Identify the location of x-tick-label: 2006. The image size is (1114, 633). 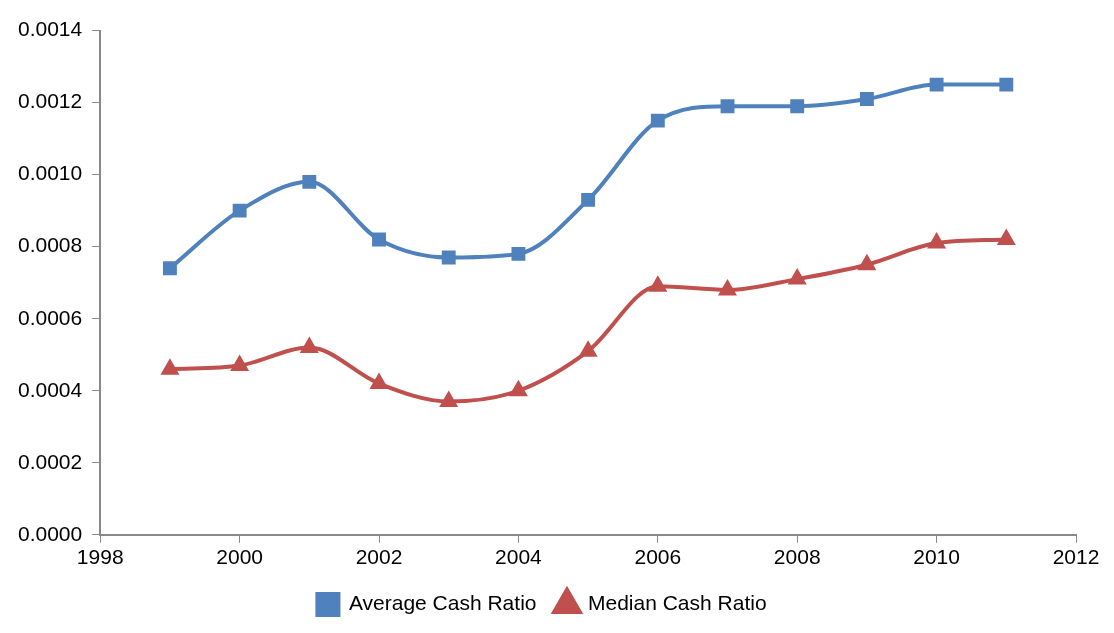
(658, 557).